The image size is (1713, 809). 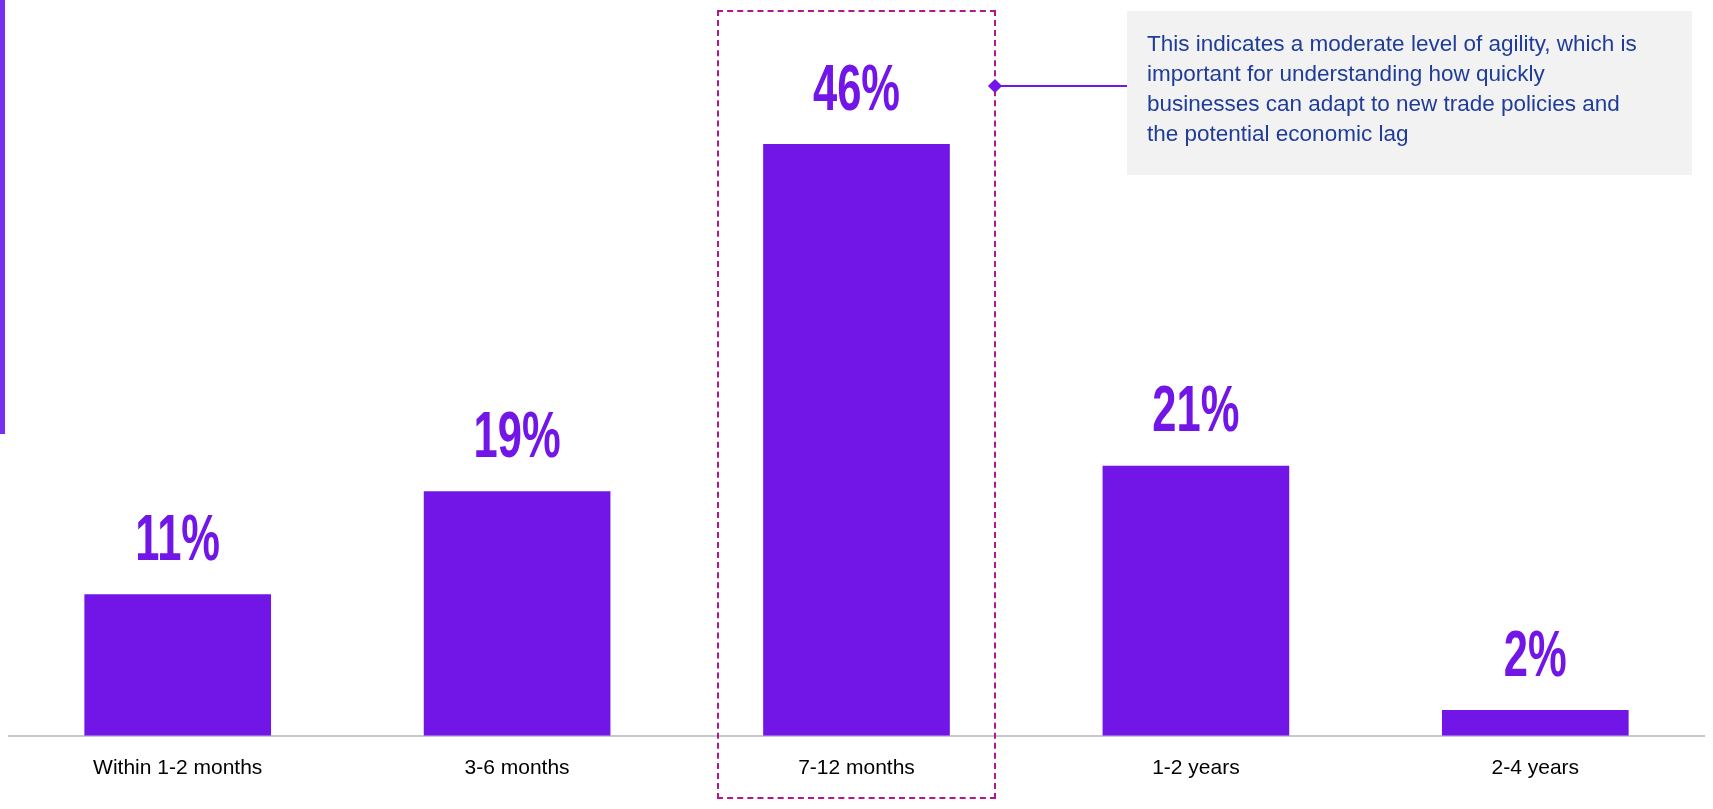 I want to click on data-label: 46%, so click(x=856, y=87).